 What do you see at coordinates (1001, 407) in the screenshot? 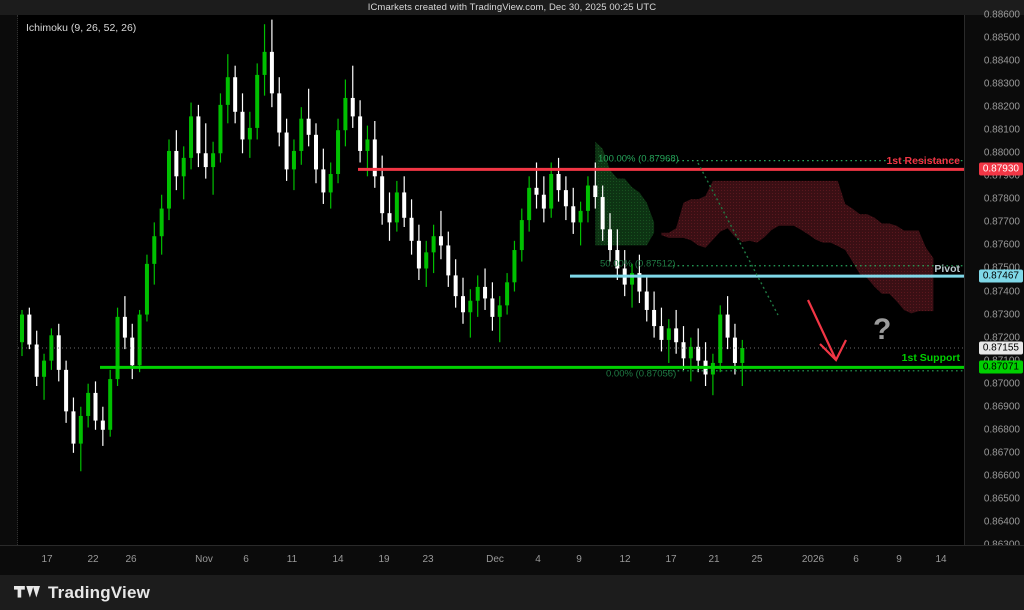
I see `price-tick: 0.86900` at bounding box center [1001, 407].